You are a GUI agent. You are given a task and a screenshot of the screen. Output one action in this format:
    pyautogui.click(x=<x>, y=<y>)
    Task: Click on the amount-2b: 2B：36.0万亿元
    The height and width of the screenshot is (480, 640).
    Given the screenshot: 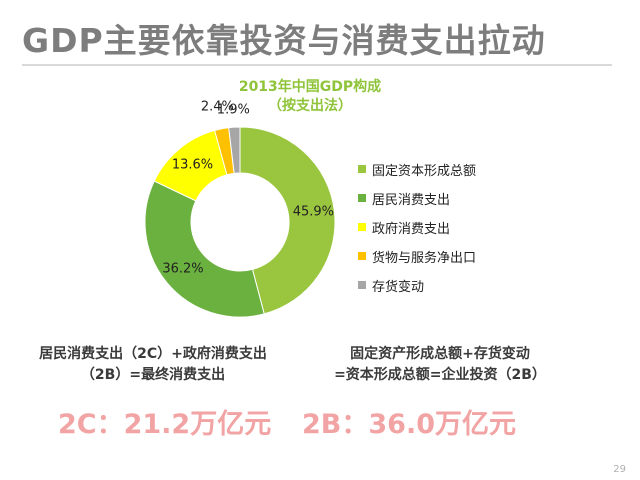 What is the action you would take?
    pyautogui.click(x=409, y=424)
    